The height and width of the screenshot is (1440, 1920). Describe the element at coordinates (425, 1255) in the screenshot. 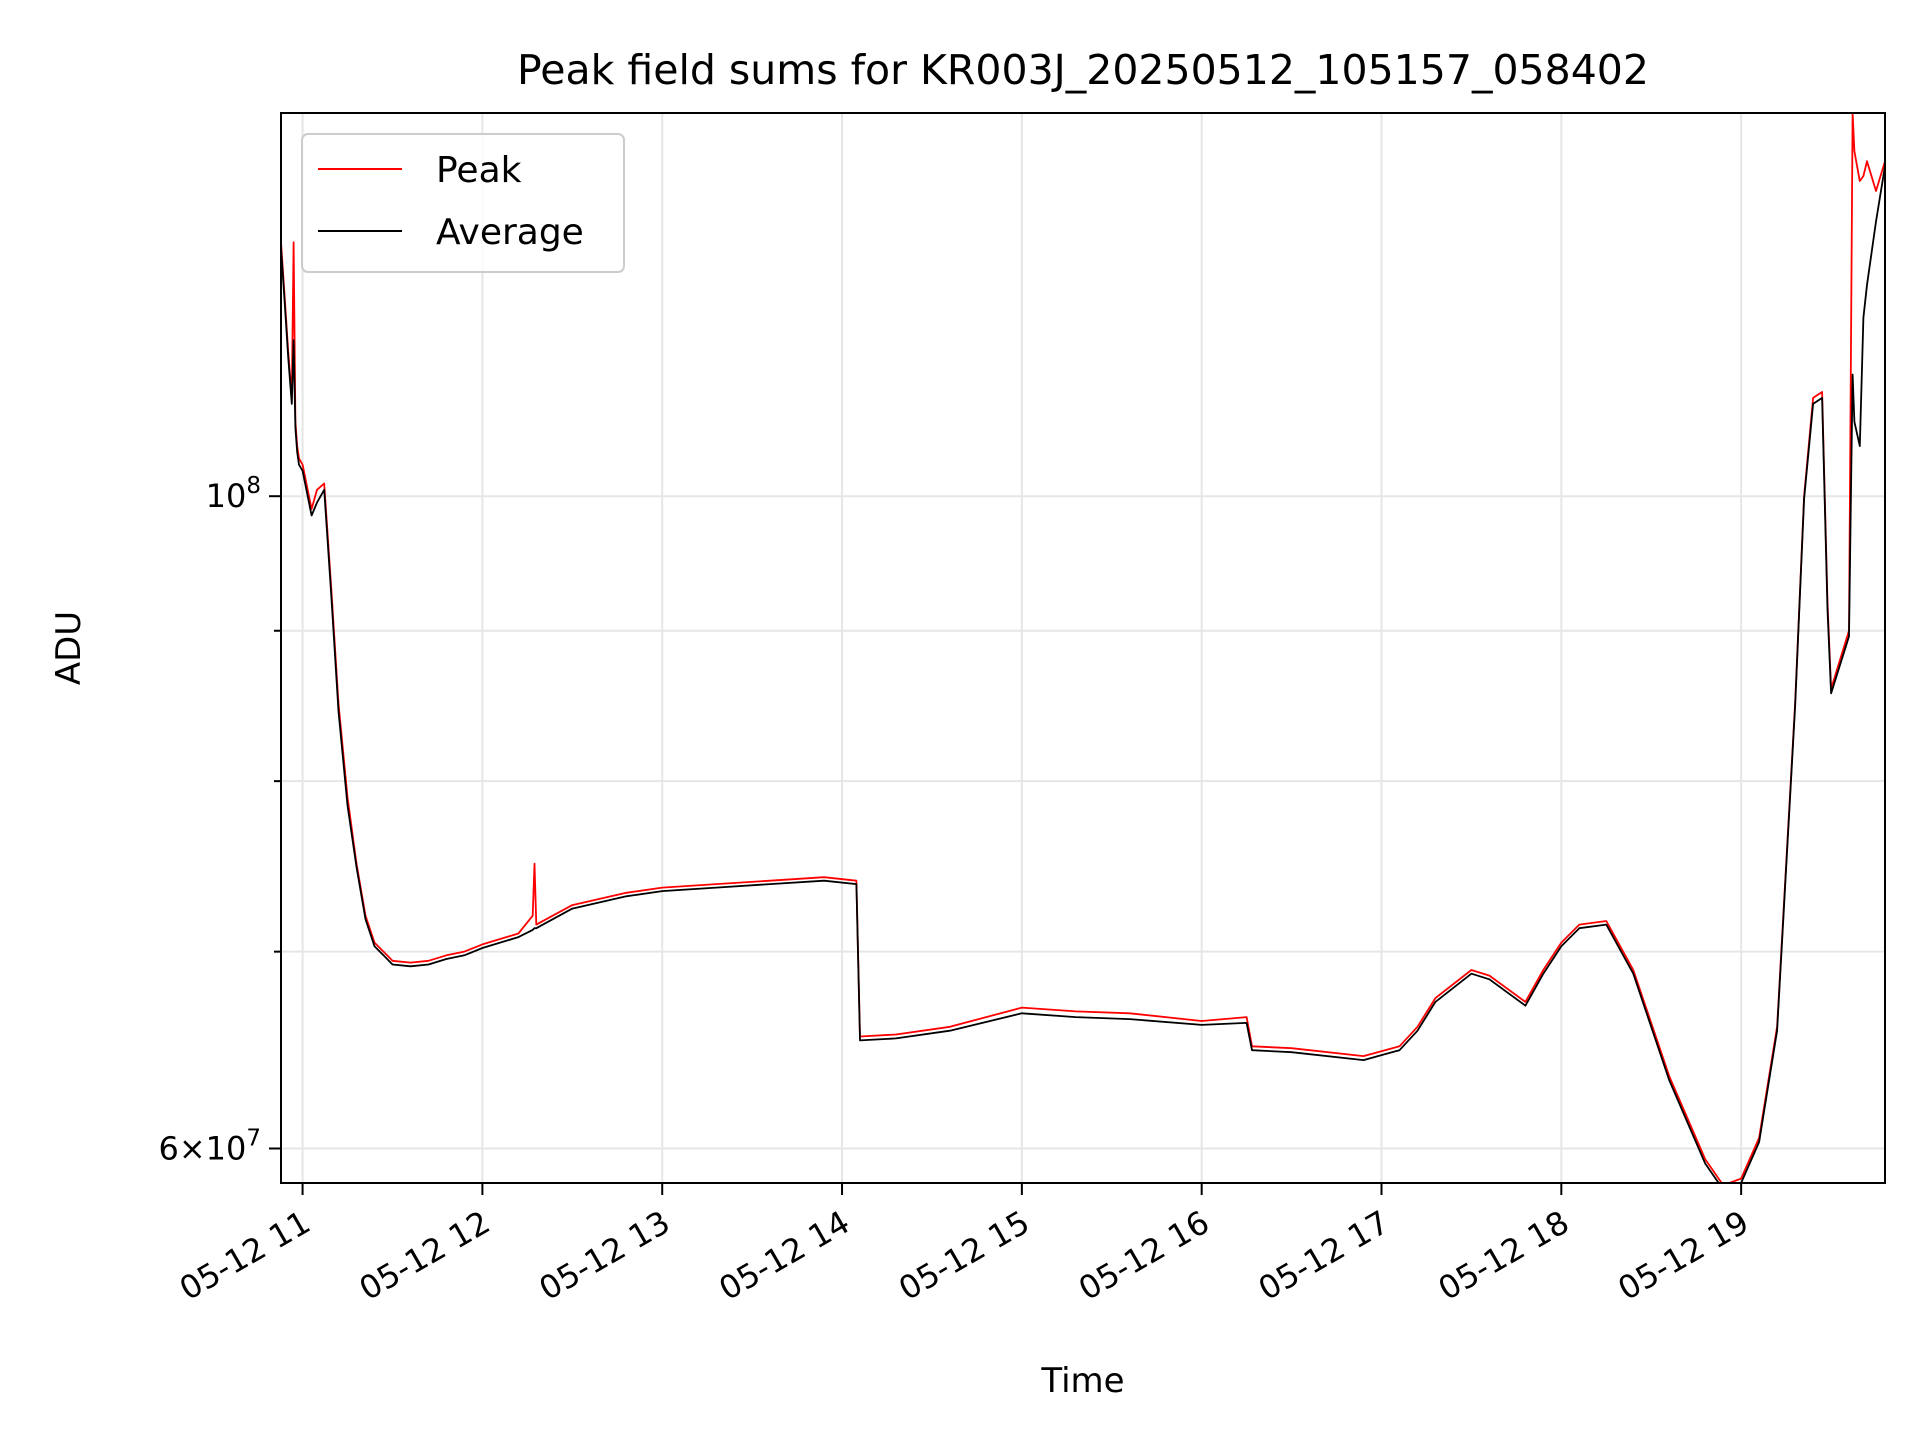

I see `x-tick-label: 05-12 12` at that location.